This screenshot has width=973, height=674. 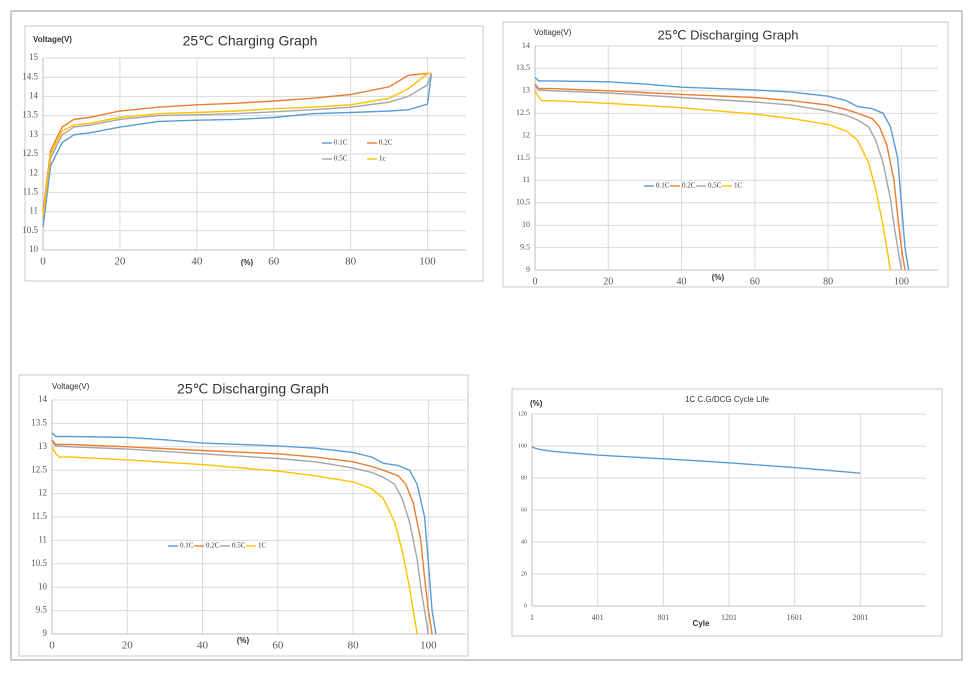 What do you see at coordinates (598, 617) in the screenshot?
I see `x-tick-label: 401` at bounding box center [598, 617].